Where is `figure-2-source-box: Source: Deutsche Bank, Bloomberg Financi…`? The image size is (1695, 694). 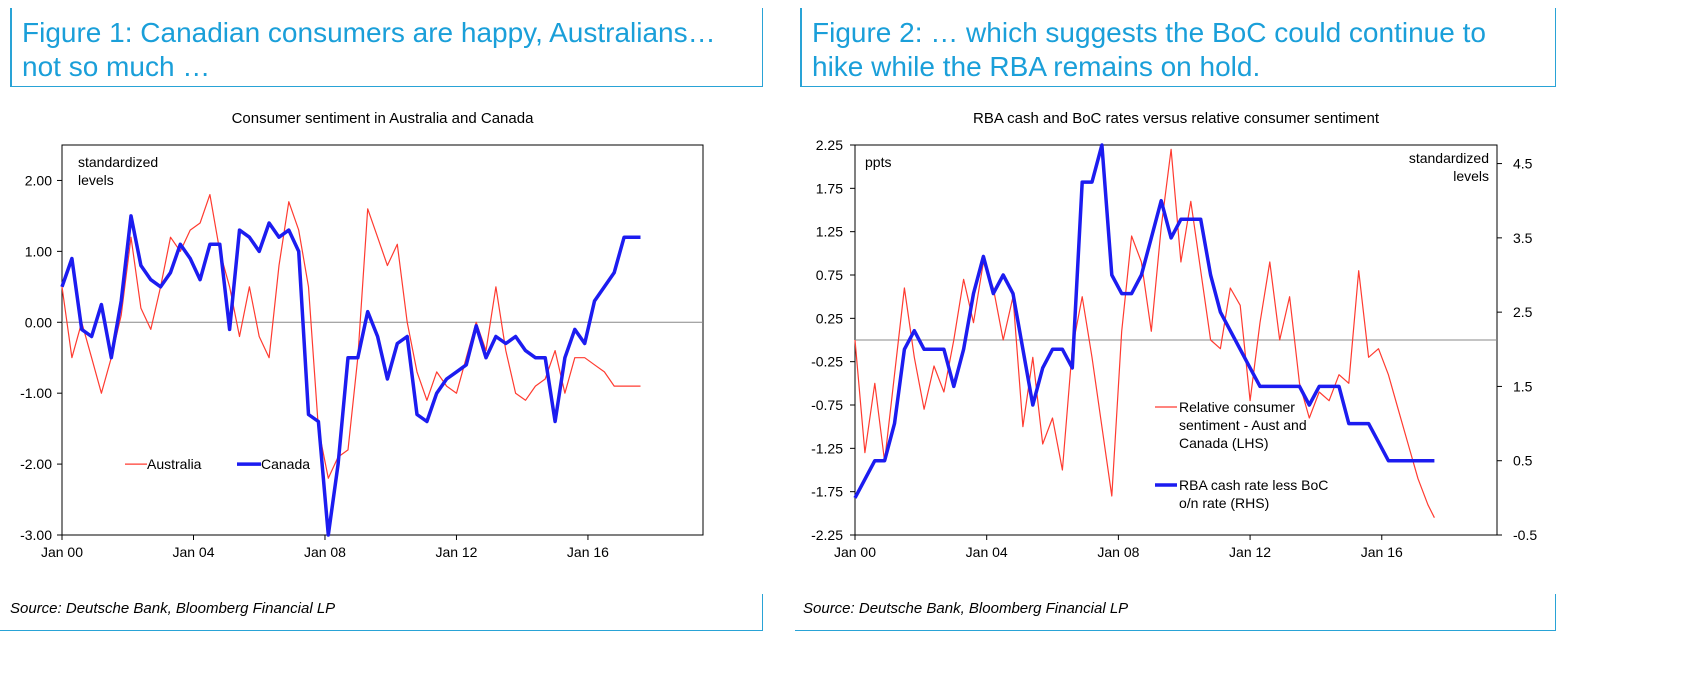 figure-2-source-box: Source: Deutsche Bank, Bloomberg Financi… is located at coordinates (1175, 612).